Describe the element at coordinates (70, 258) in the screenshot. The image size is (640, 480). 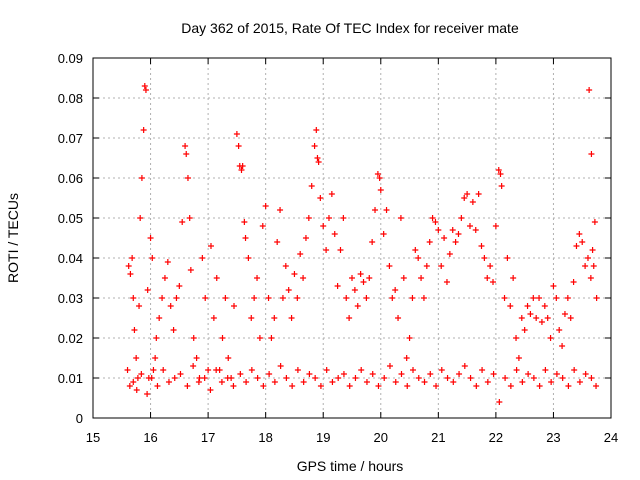
I see `y-tick-label: 0.04` at that location.